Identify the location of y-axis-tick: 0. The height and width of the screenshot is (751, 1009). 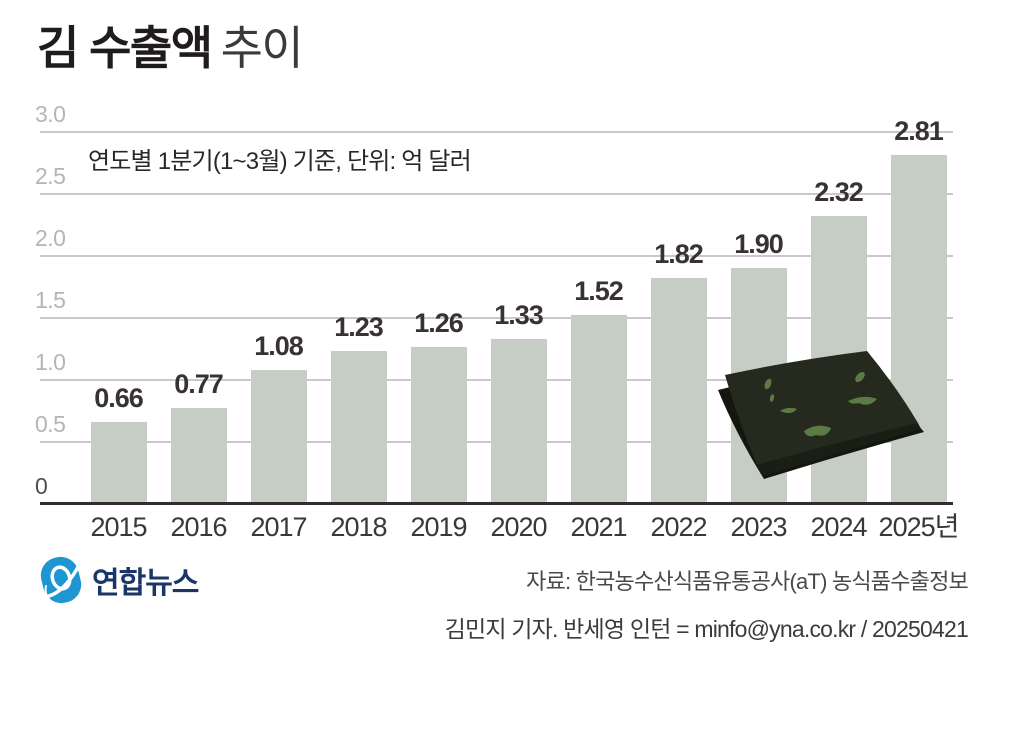
(41, 485).